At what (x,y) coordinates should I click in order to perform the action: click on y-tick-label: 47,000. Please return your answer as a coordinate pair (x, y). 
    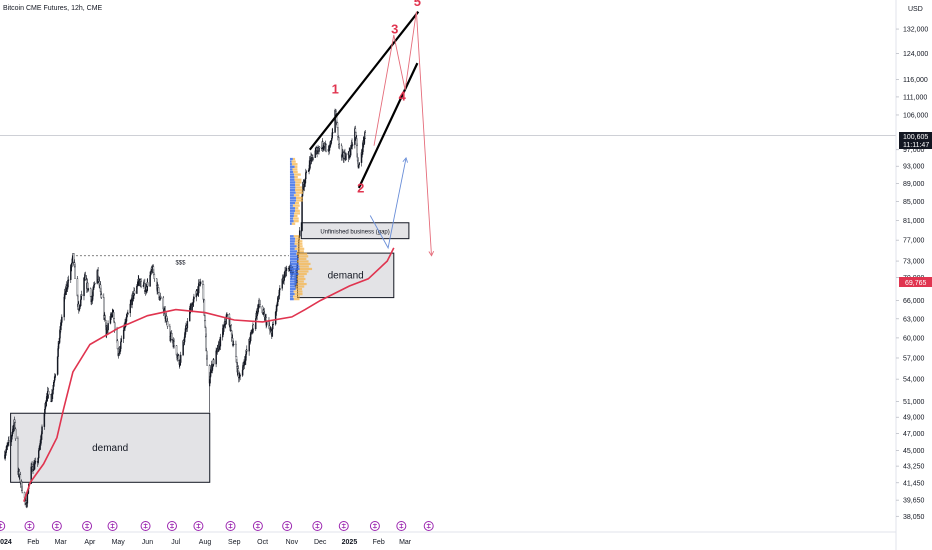
    Looking at the image, I should click on (914, 434).